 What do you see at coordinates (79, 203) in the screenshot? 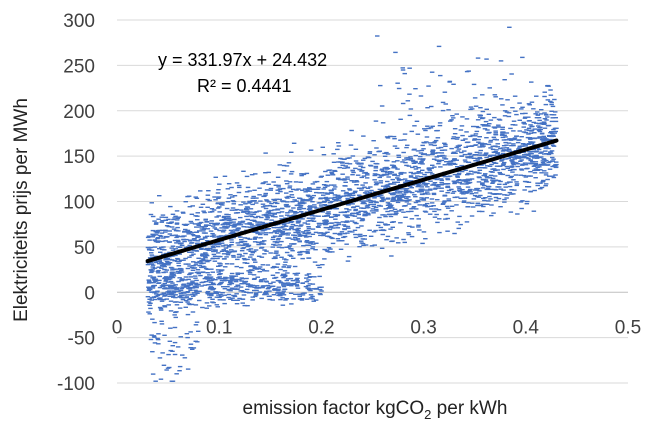
I see `y-tick-label: 100` at bounding box center [79, 203].